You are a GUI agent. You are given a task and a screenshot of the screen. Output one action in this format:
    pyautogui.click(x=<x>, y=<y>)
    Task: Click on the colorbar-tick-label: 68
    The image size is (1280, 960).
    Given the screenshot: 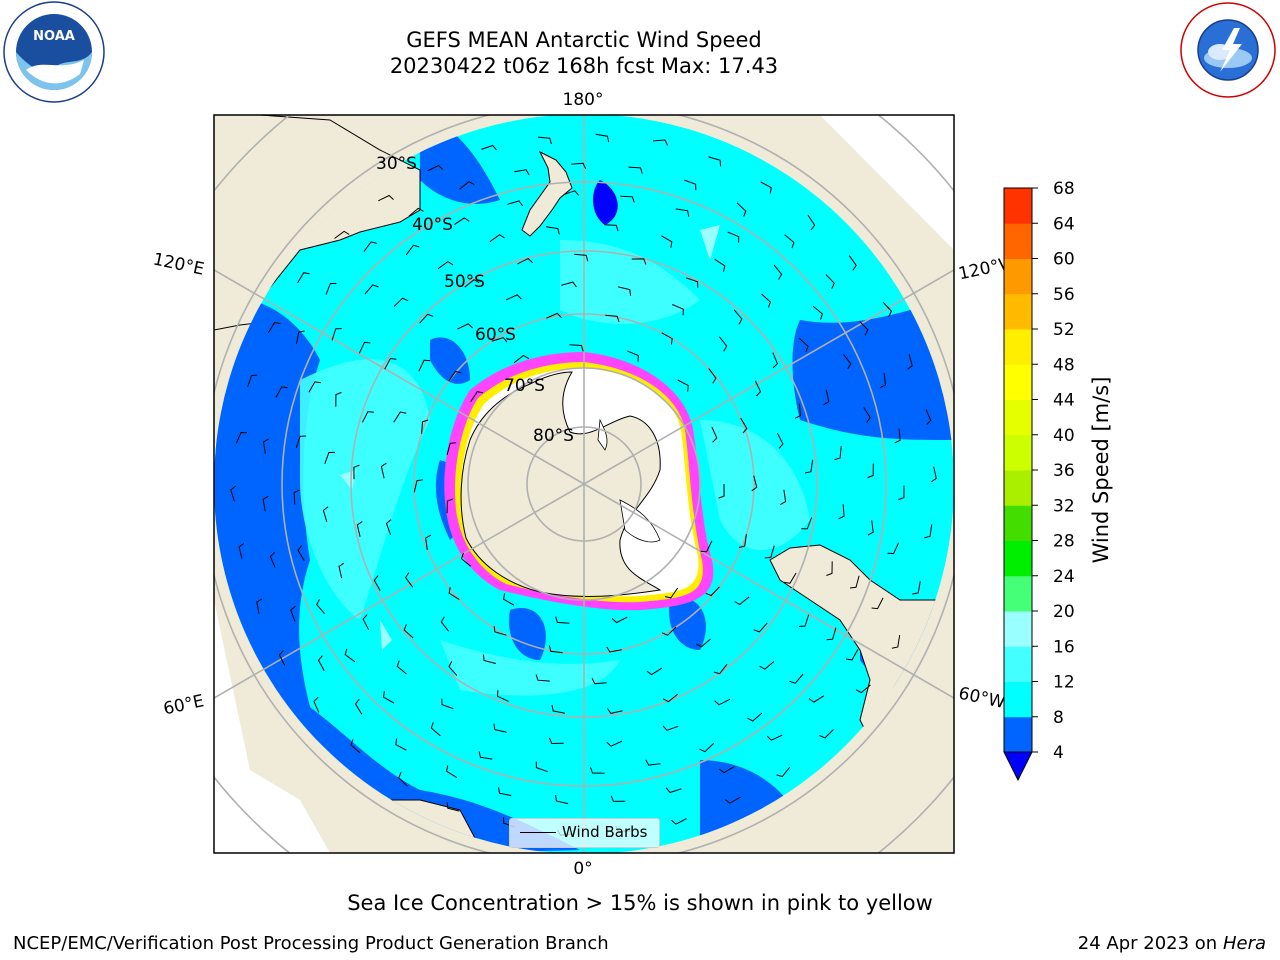 What is the action you would take?
    pyautogui.click(x=1064, y=189)
    